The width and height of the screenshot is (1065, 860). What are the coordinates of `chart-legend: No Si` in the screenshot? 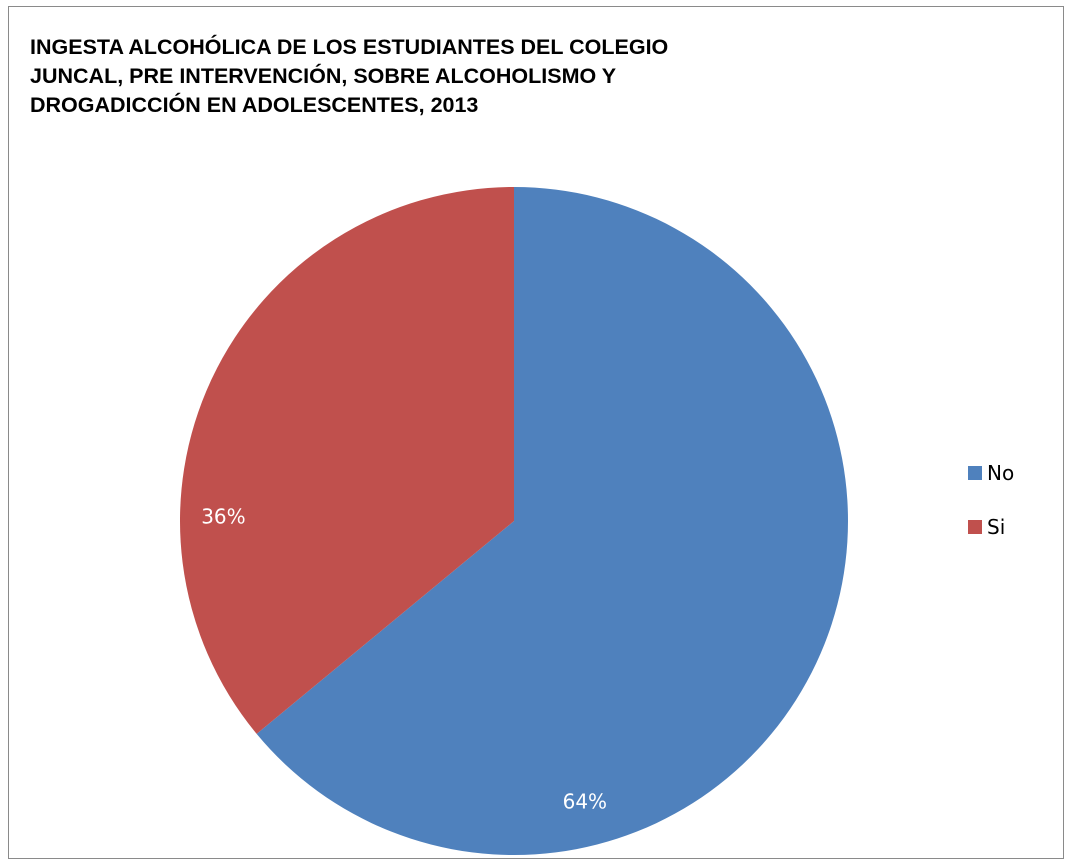 It's located at (991, 512).